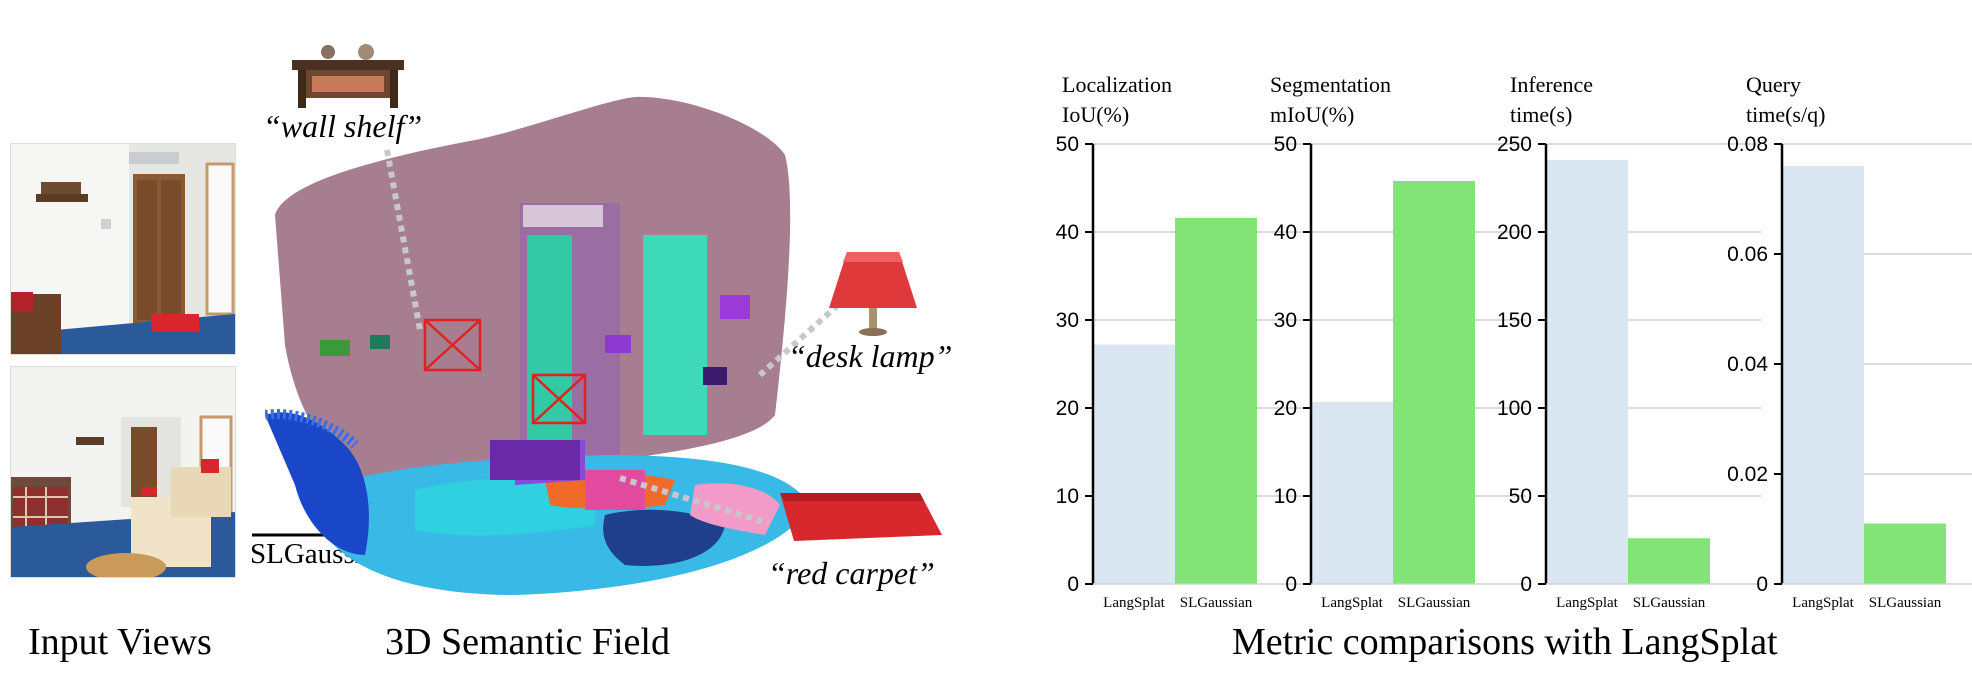  Describe the element at coordinates (348, 76) in the screenshot. I see `wall-shelf-icon` at that location.